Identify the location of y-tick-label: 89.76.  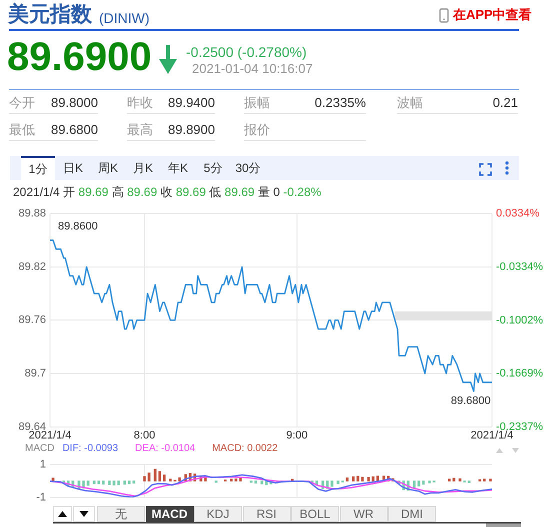
(32, 320).